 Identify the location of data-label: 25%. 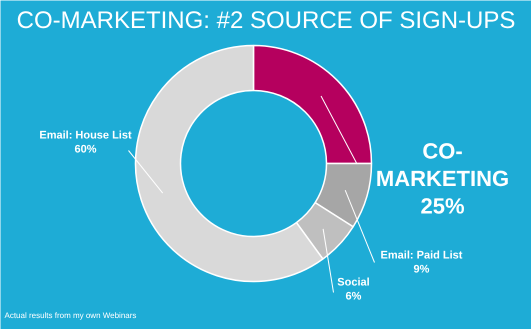
(442, 206).